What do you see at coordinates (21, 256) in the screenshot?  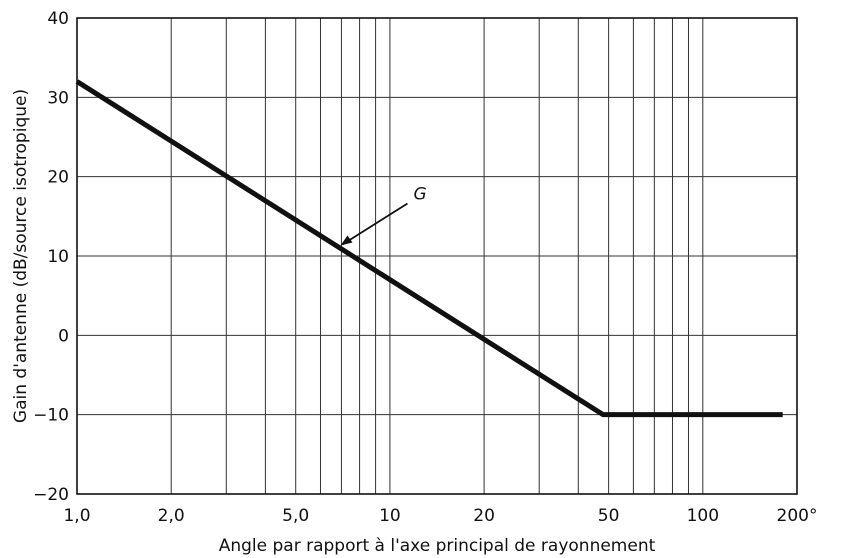 I see `y-axis-label: Gain d'antenne (dB/source isotropique)` at bounding box center [21, 256].